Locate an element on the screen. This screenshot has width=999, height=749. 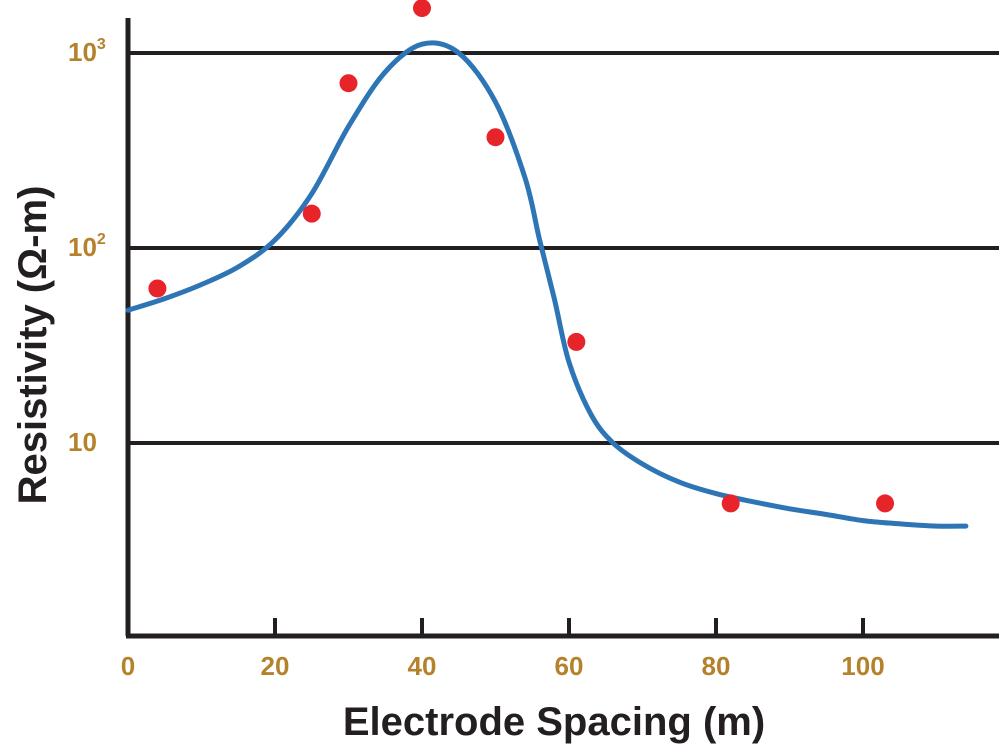
y-tick-label: 10³ is located at coordinates (87, 51).